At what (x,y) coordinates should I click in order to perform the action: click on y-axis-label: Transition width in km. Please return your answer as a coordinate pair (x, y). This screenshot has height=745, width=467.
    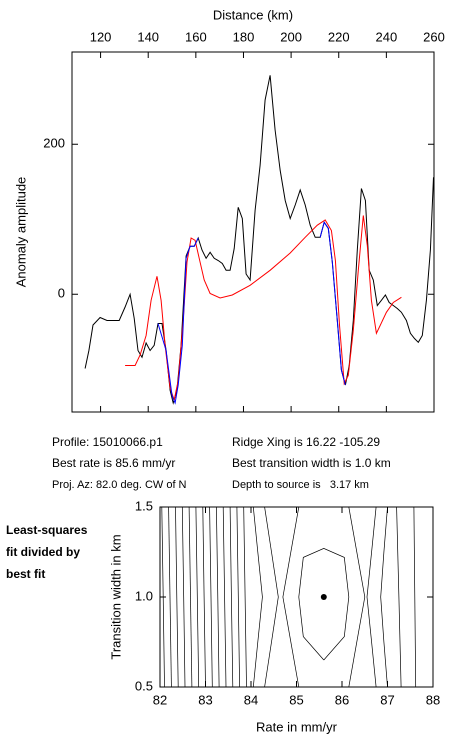
    Looking at the image, I should click on (115, 596).